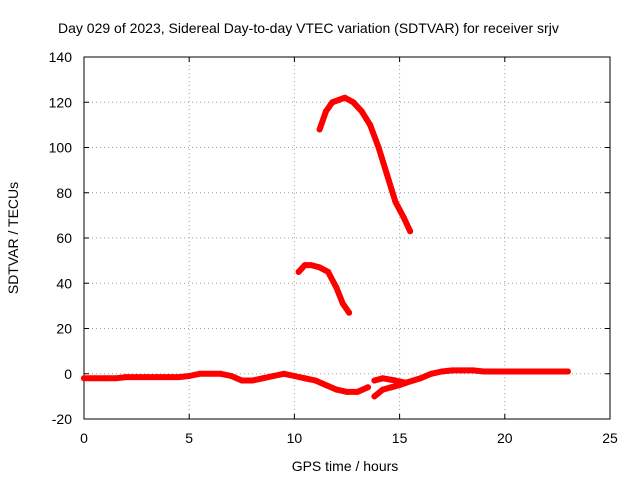 This screenshot has width=640, height=480. I want to click on x-tick-label: 20, so click(505, 438).